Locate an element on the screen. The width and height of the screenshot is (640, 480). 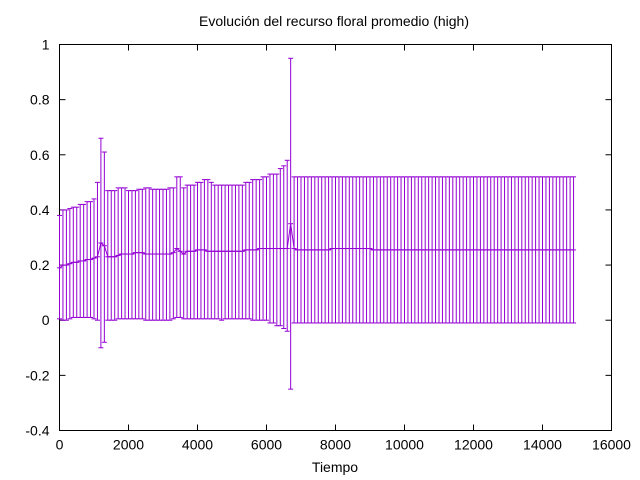
y-tick-label: 0.6 is located at coordinates (40, 155).